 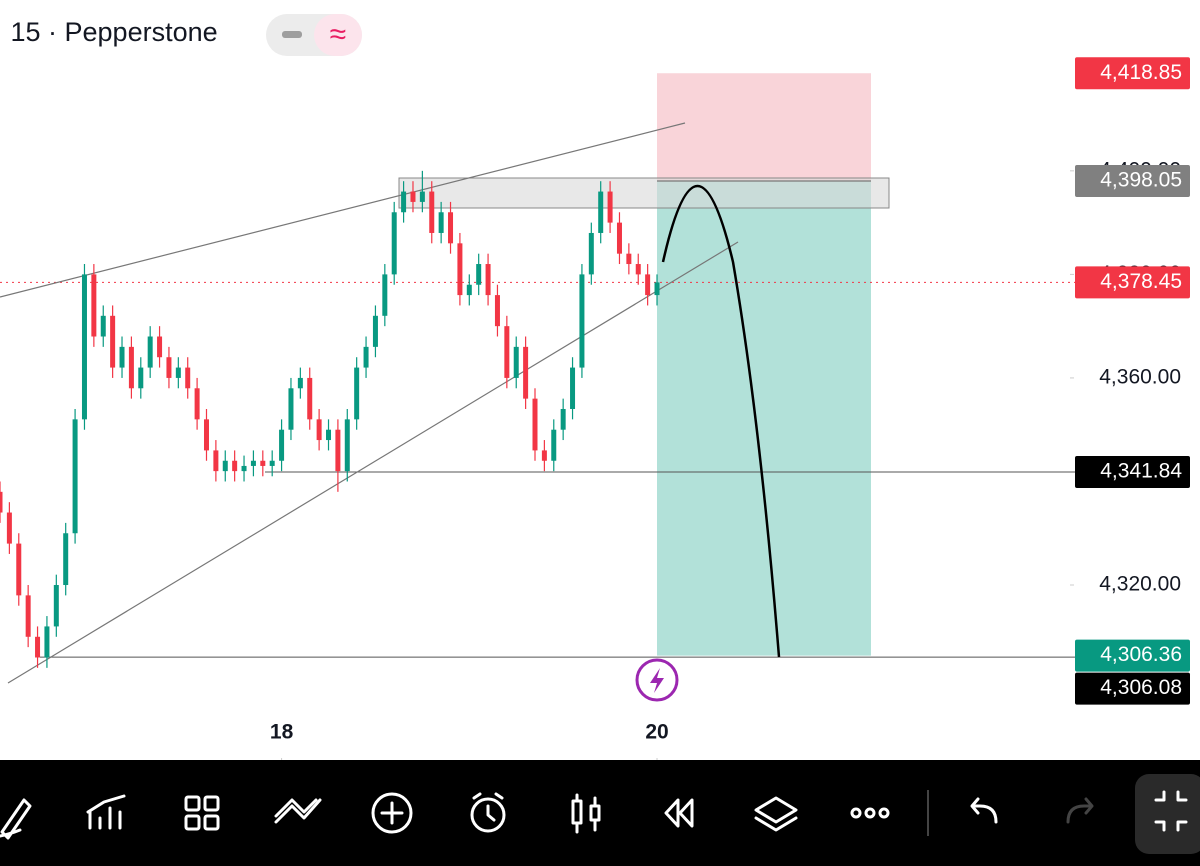 I want to click on price-label: 4,341.84, so click(x=1141, y=470).